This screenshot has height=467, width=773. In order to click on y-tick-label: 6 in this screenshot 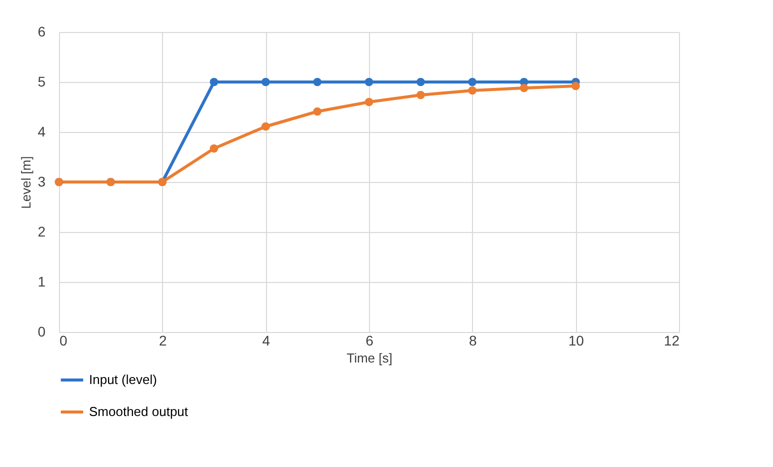, I will do `click(42, 32)`.